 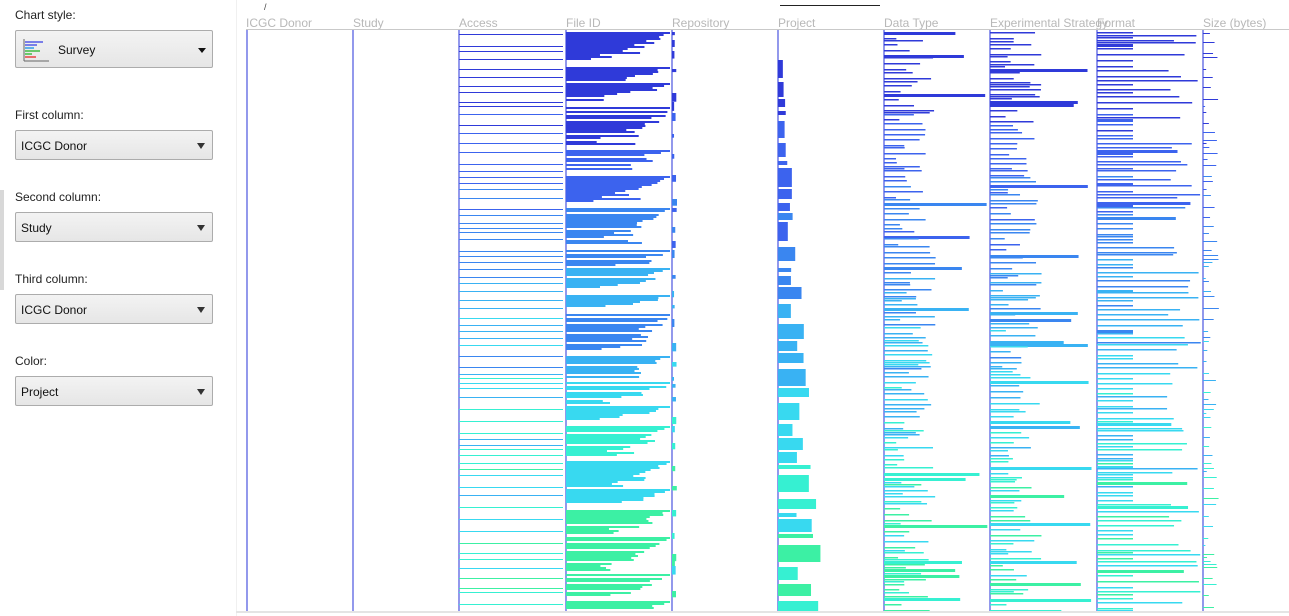 I want to click on first-column-dropdown: ICGC Donor, so click(x=114, y=145).